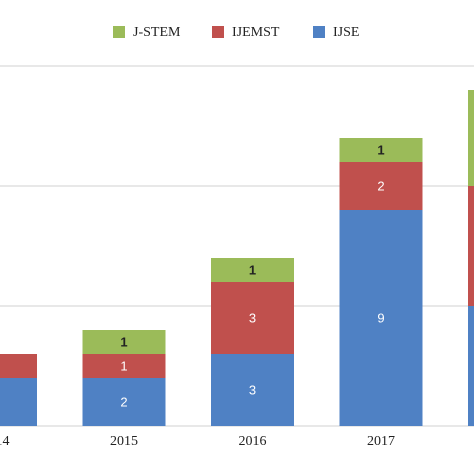  Describe the element at coordinates (124, 441) in the screenshot. I see `x-tick-label: 2015` at that location.